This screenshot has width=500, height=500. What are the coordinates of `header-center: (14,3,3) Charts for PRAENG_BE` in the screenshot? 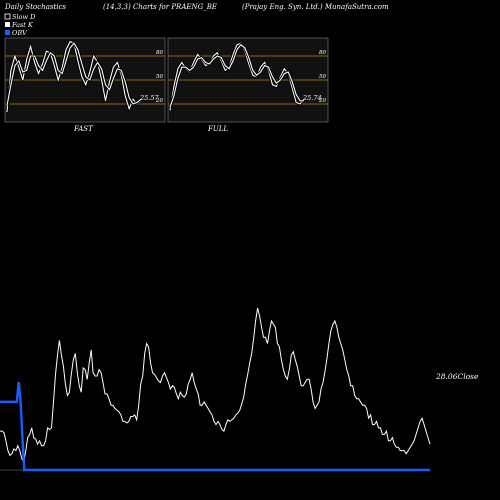 It's located at (160, 7).